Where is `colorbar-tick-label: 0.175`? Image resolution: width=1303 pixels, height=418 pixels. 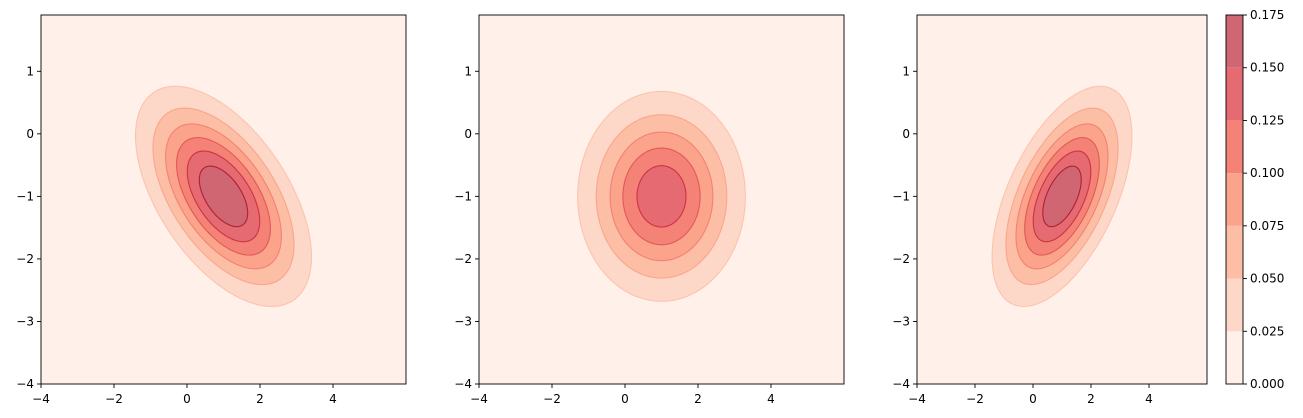 colorbar-tick-label: 0.175 is located at coordinates (1267, 15).